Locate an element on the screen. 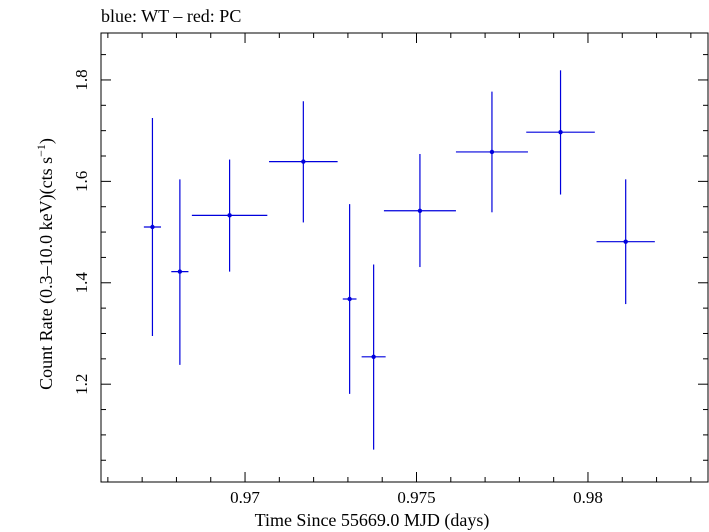  y-axis-tick-labels: 1.2 1.4 1.6 1.8 is located at coordinates (81, 231).